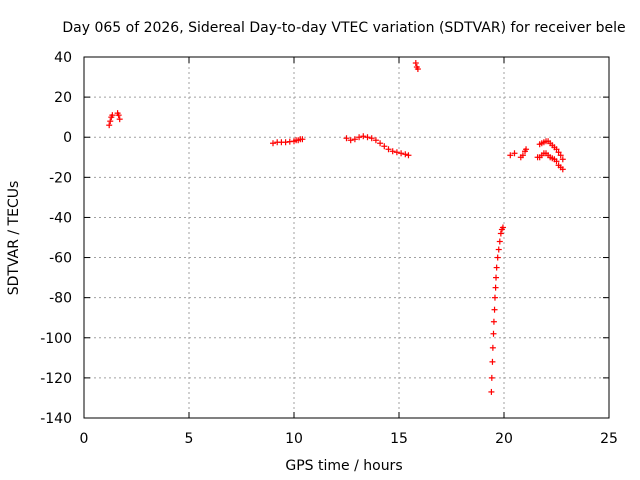 The image size is (640, 480). What do you see at coordinates (399, 439) in the screenshot?
I see `x-tick-label: 15` at bounding box center [399, 439].